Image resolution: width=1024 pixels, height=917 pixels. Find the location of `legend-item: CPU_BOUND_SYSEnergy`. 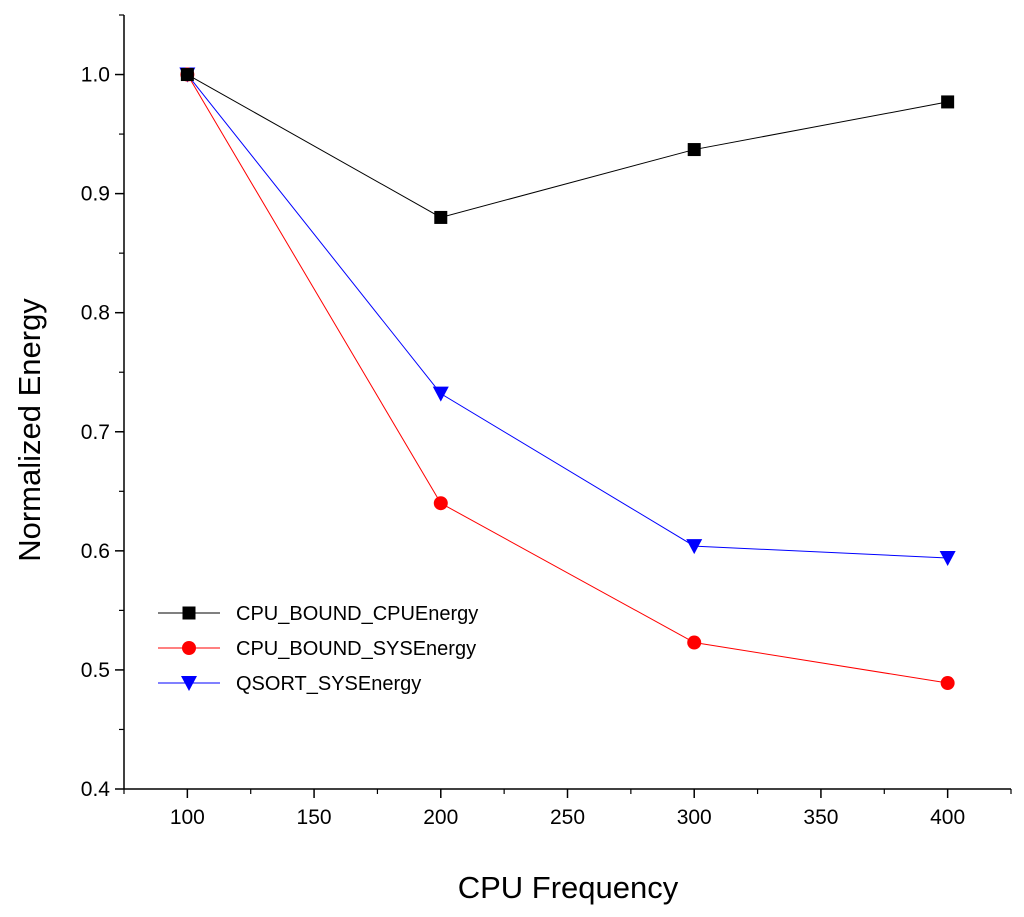

legend-item: CPU_BOUND_SYSEnergy is located at coordinates (317, 649).